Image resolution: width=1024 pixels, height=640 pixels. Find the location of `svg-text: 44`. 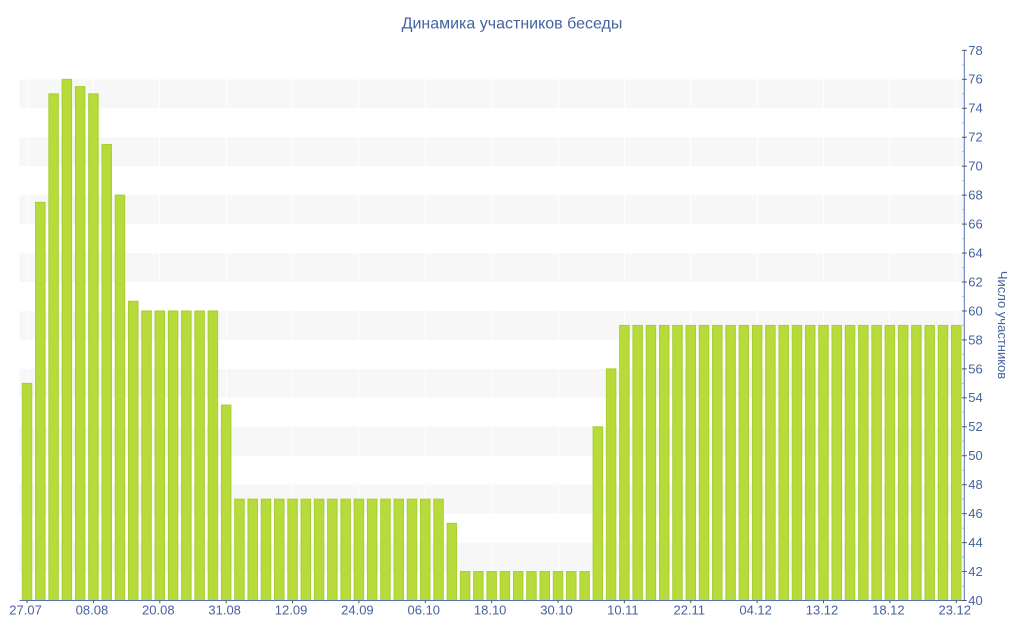

svg-text: 44 is located at coordinates (975, 542).